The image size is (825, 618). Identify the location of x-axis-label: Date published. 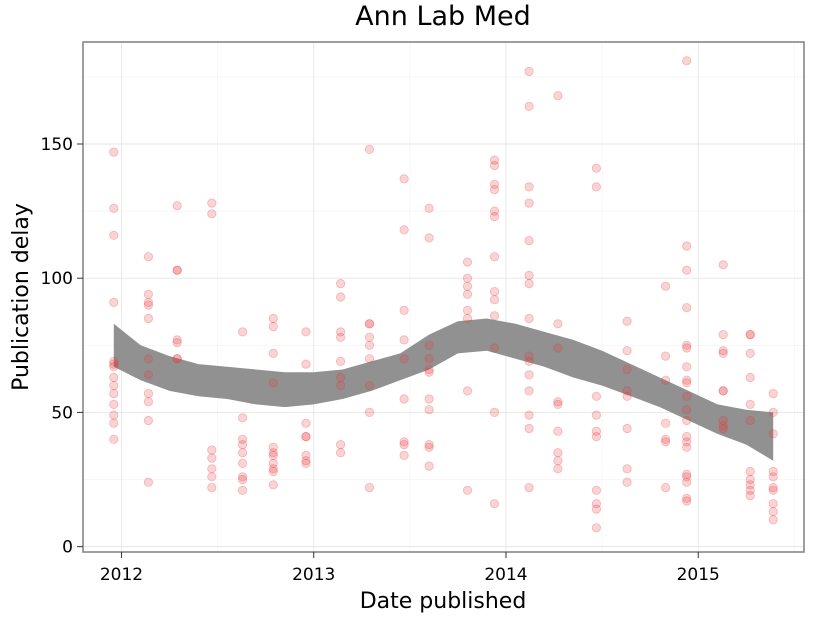
(443, 601).